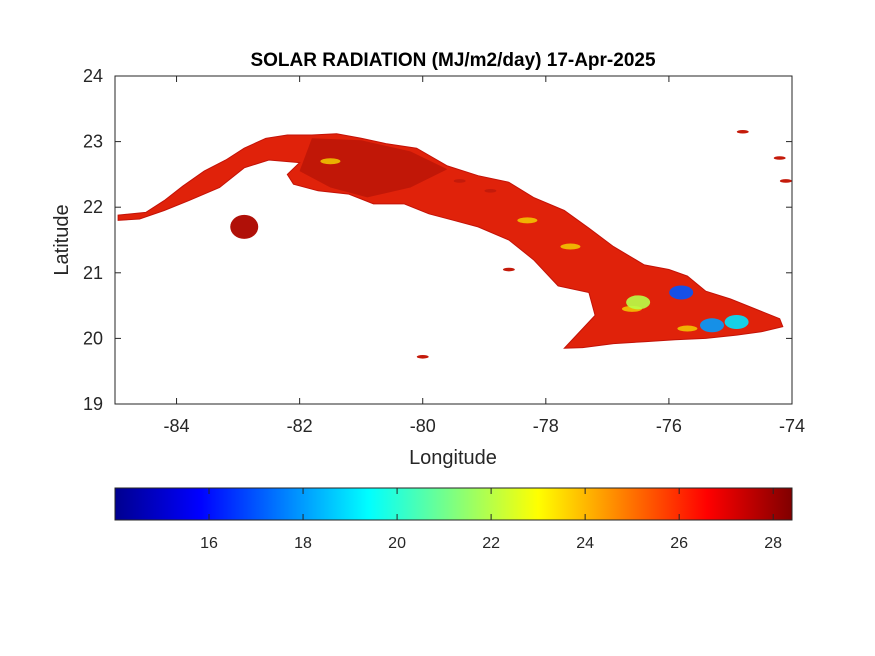  I want to click on y-tick-label: 21, so click(93, 273).